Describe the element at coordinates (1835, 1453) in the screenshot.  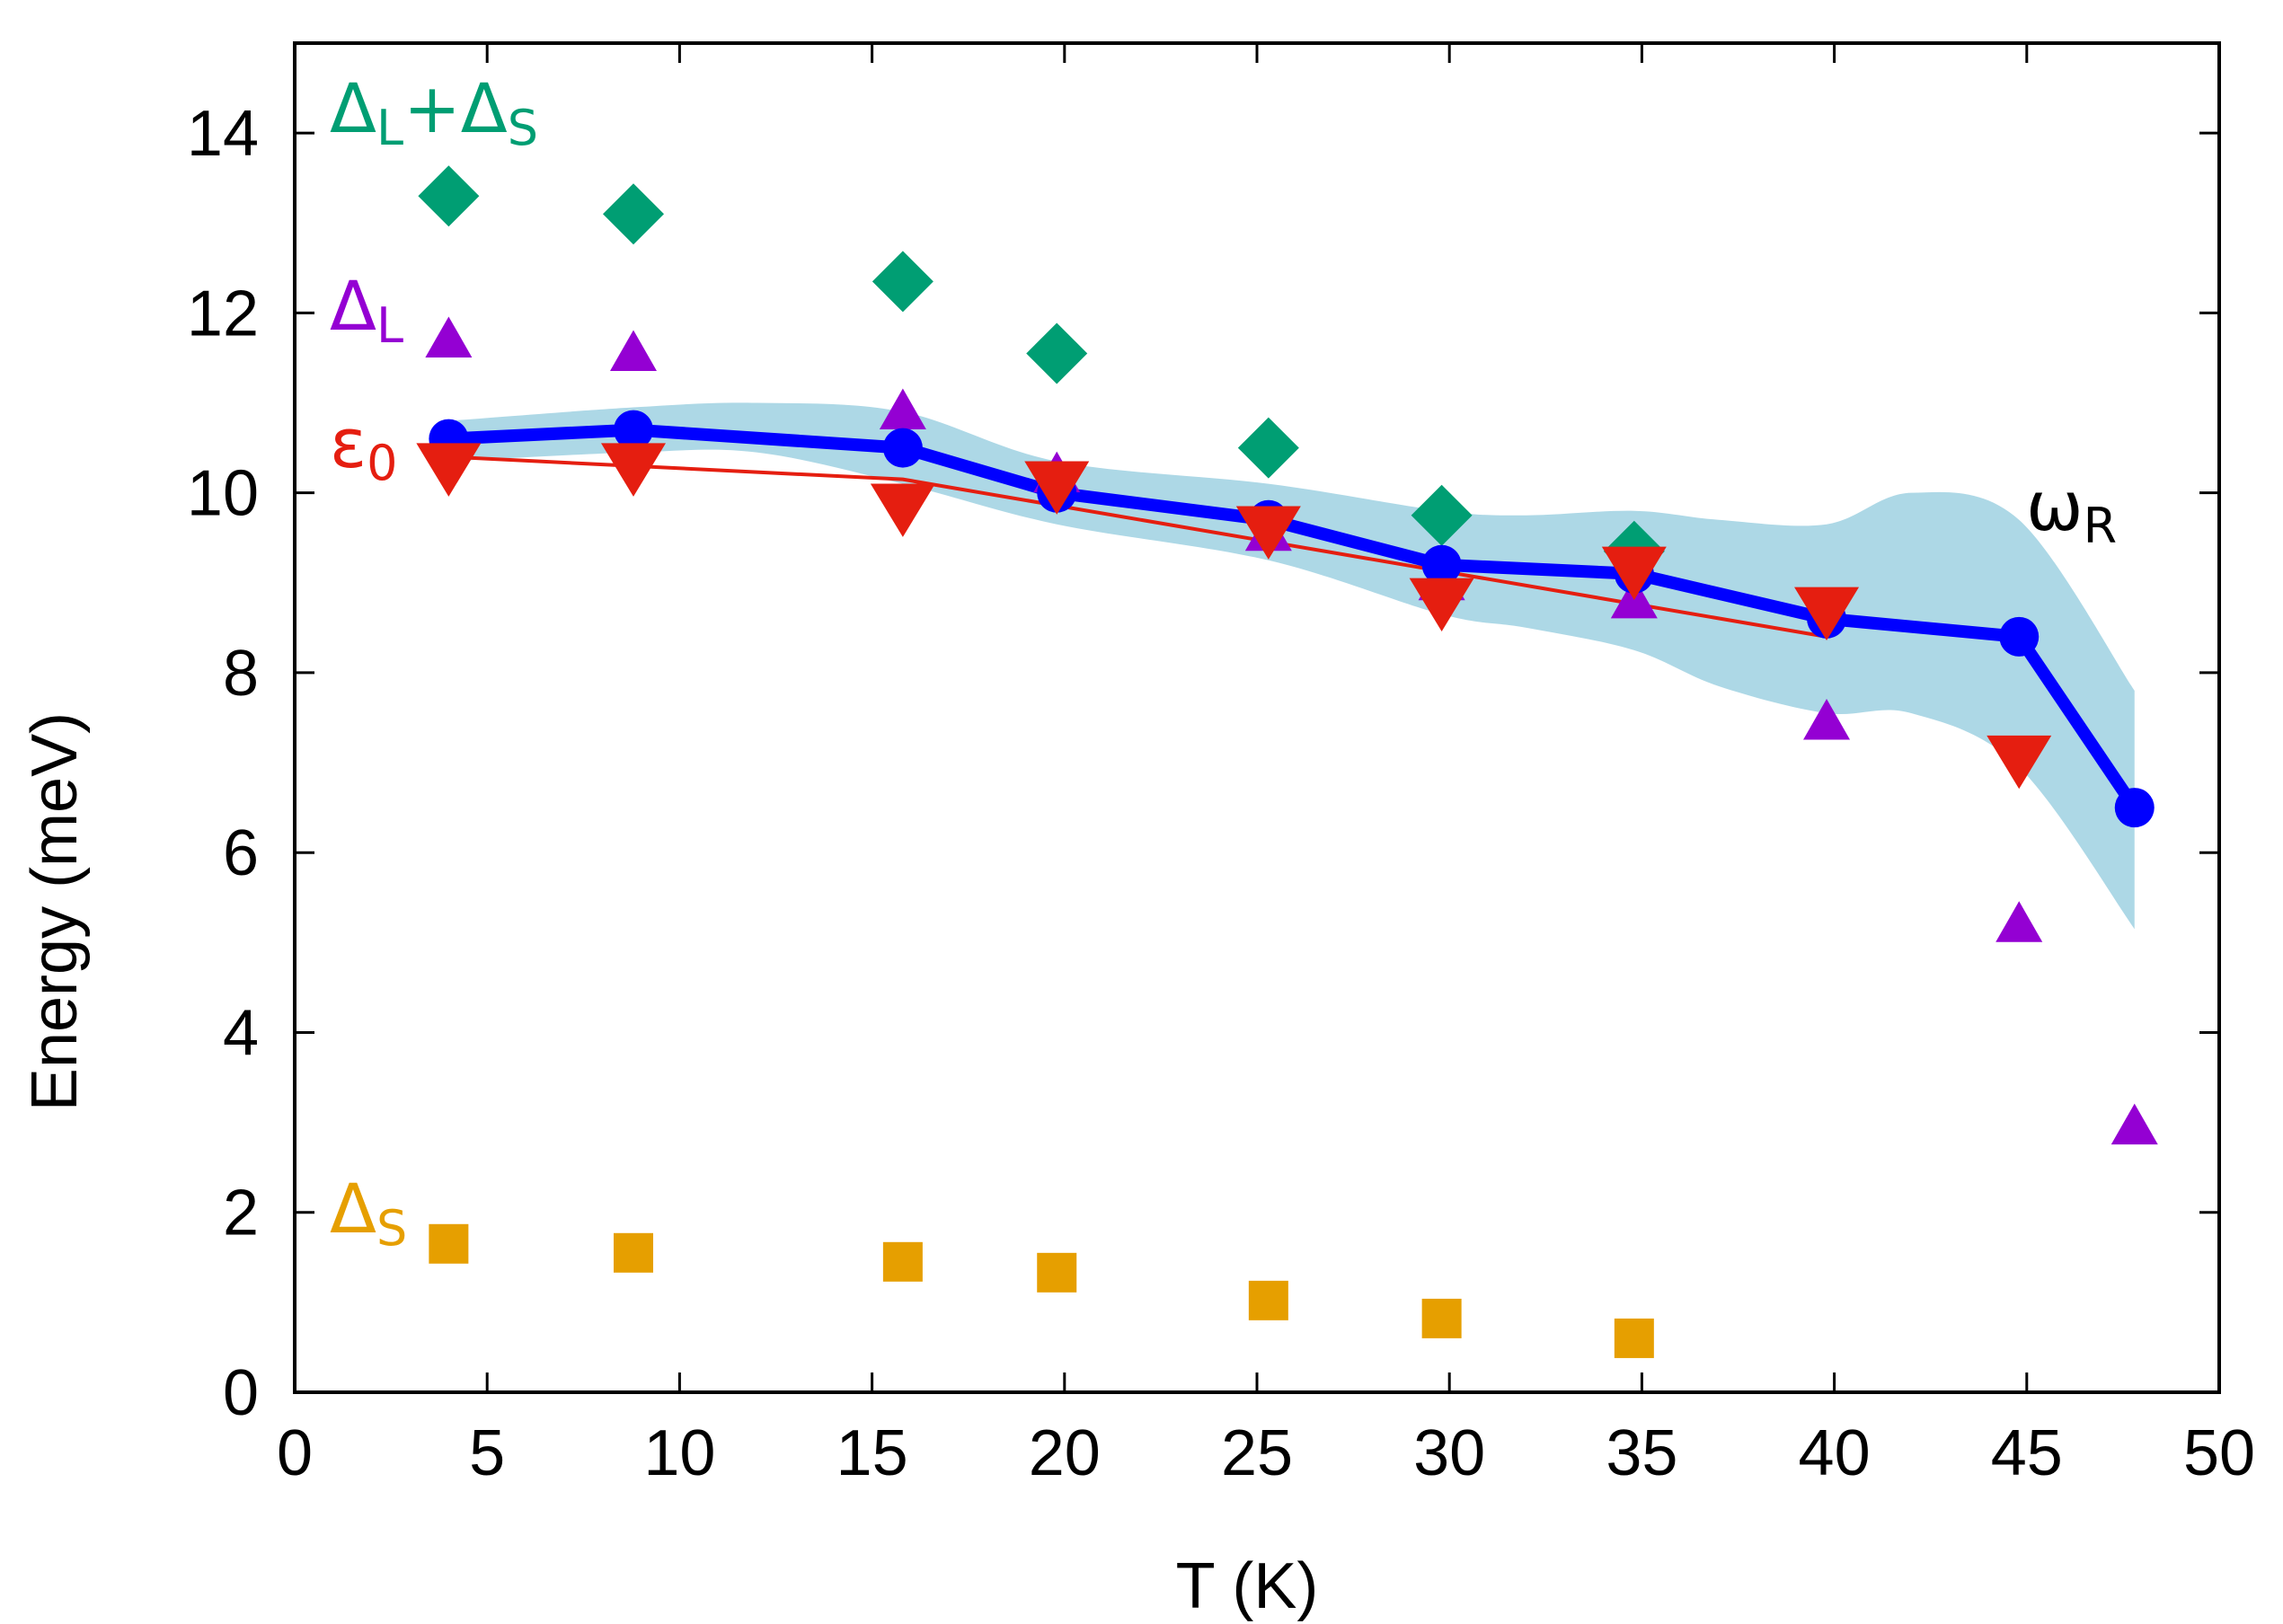
I see `x-tick-label: 40` at that location.